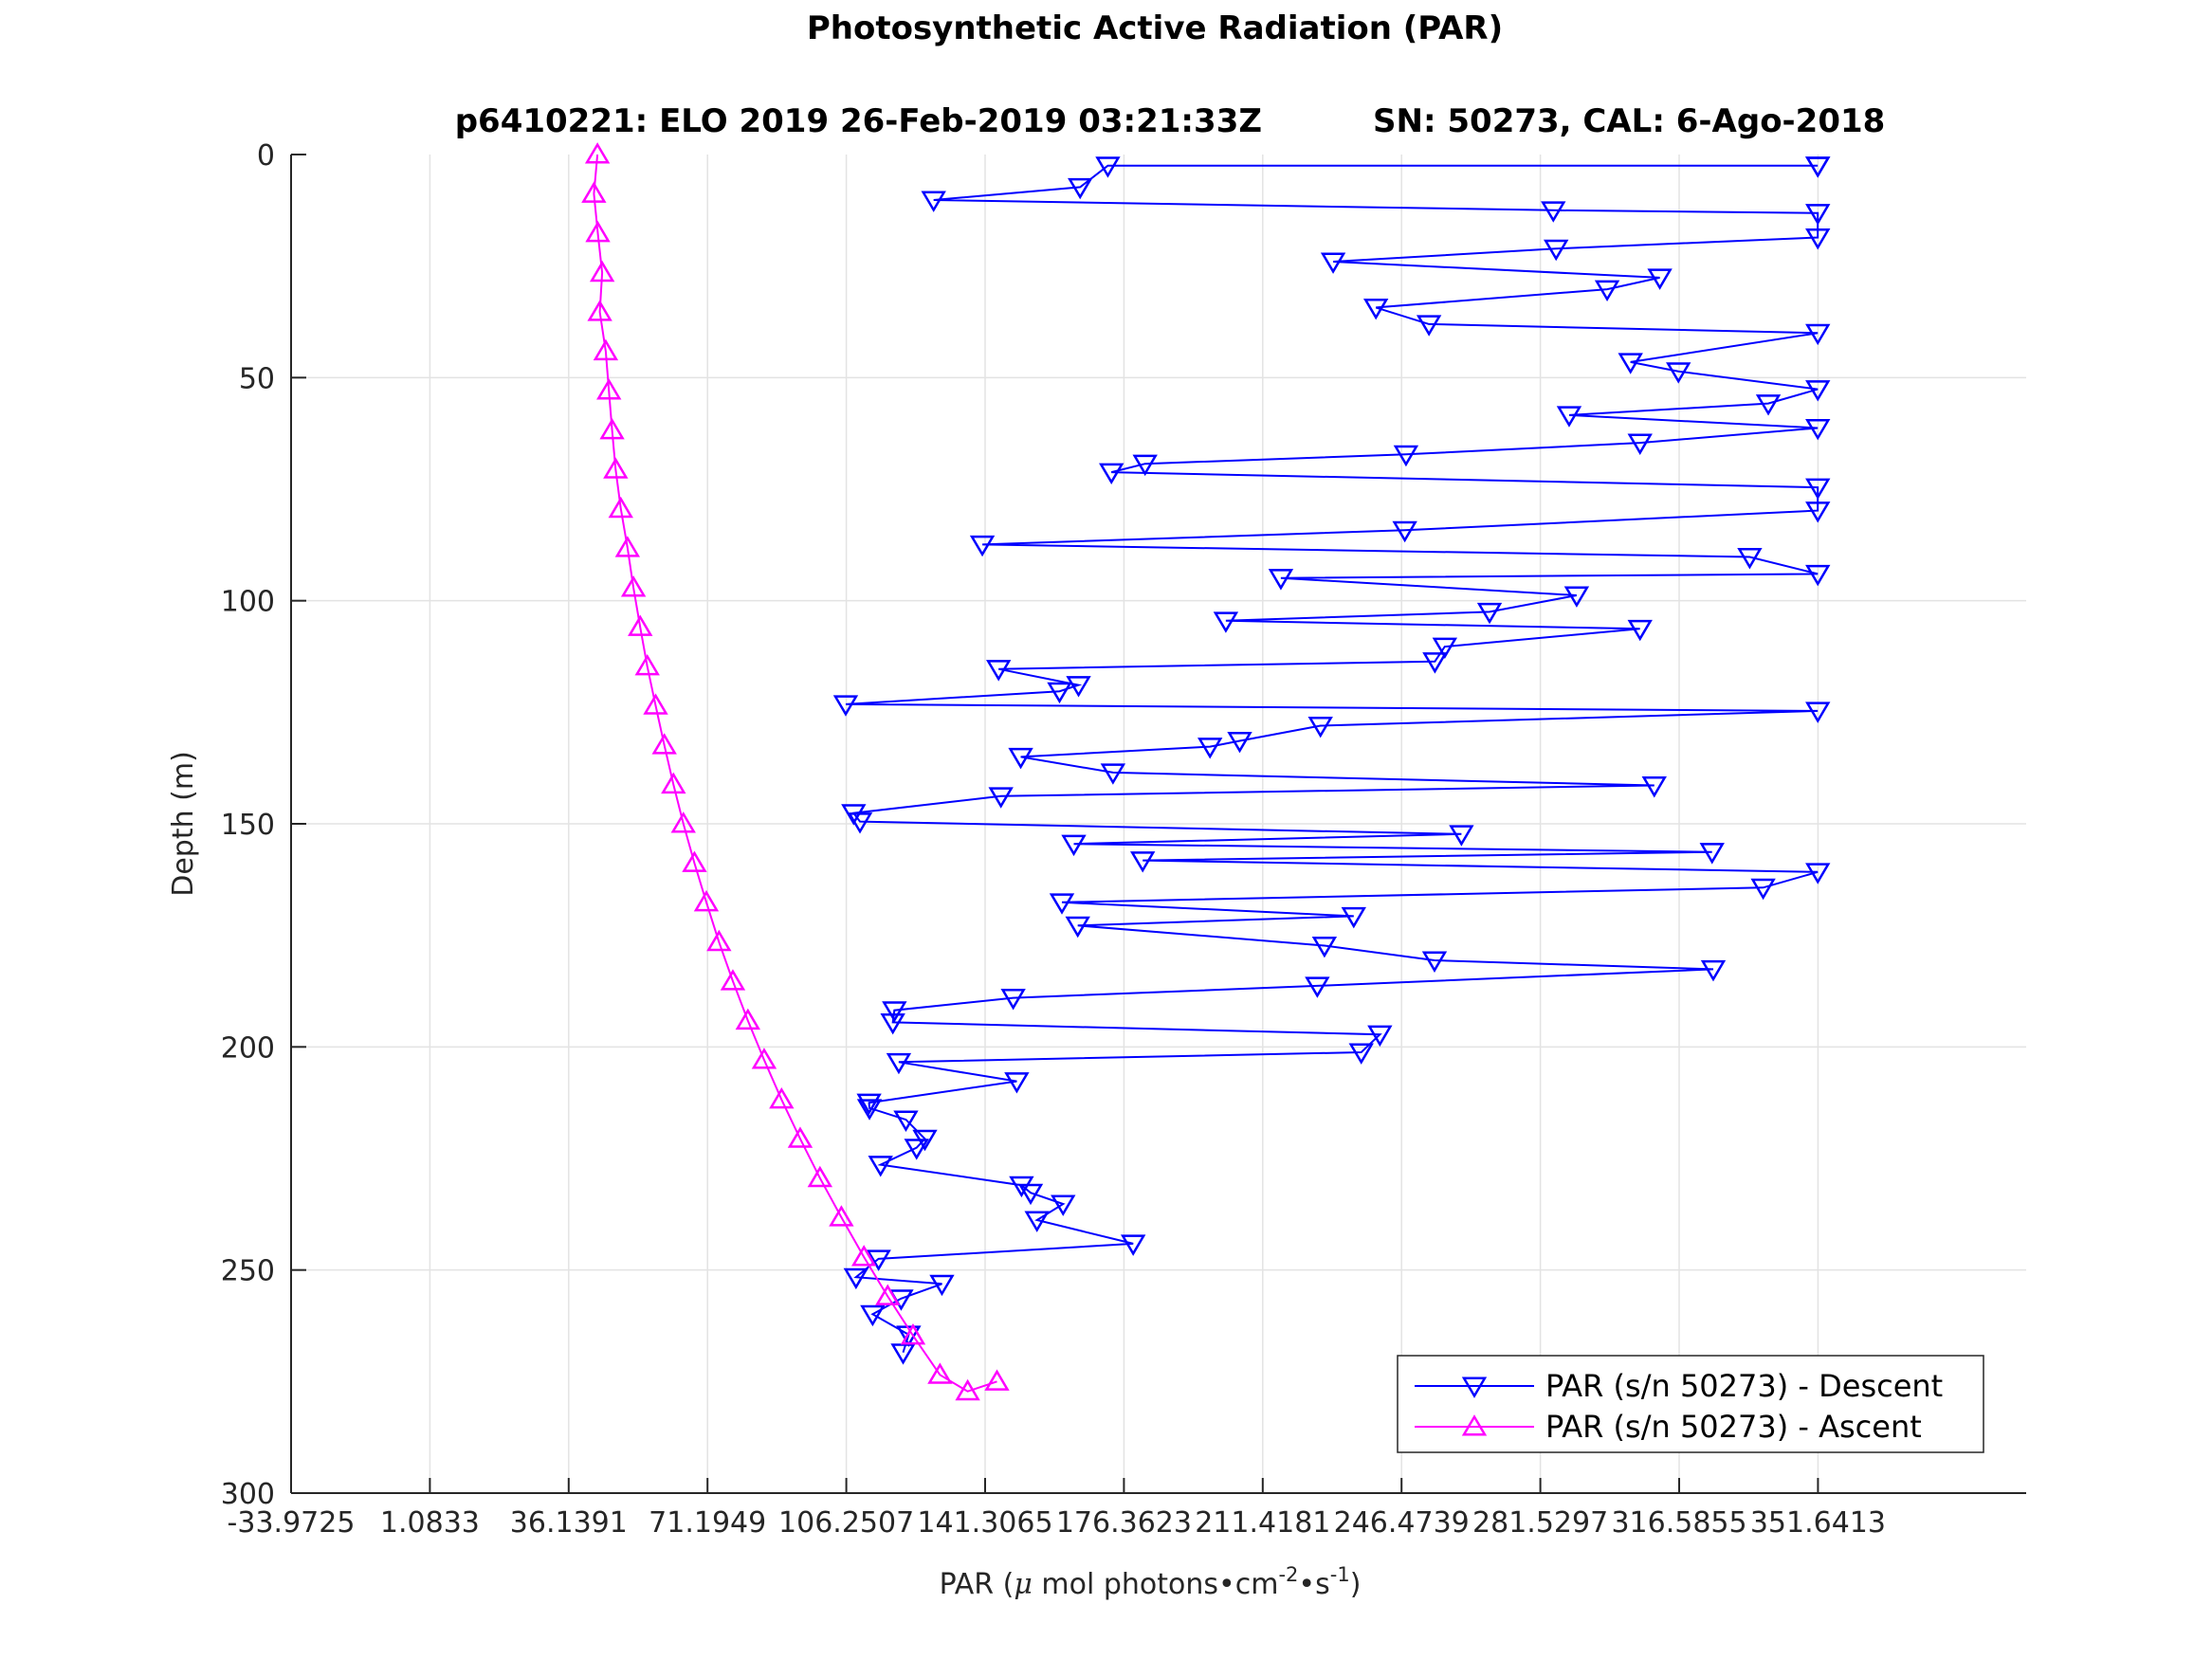 This screenshot has height=1659, width=2212. Describe the element at coordinates (1733, 1427) in the screenshot. I see `legend-ascent-label: PAR (s/n 50273) - Ascent` at that location.